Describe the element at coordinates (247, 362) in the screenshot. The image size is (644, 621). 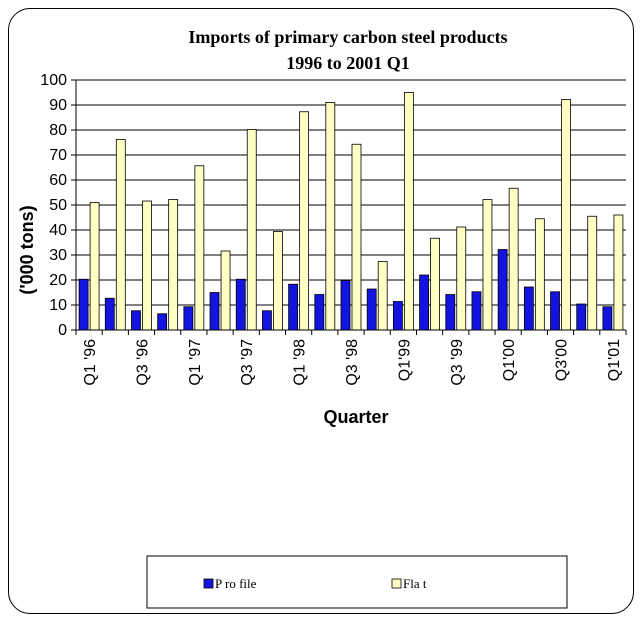
I see `x-tick-label: Q3 '97` at that location.